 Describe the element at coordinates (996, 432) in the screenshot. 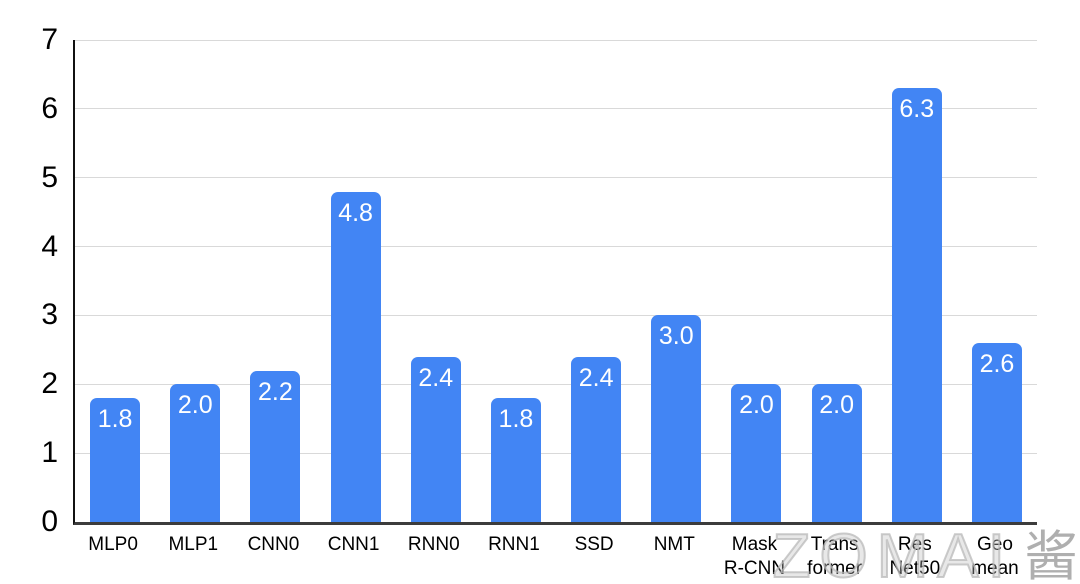

I see `bar-Geo mean: 2.6` at that location.